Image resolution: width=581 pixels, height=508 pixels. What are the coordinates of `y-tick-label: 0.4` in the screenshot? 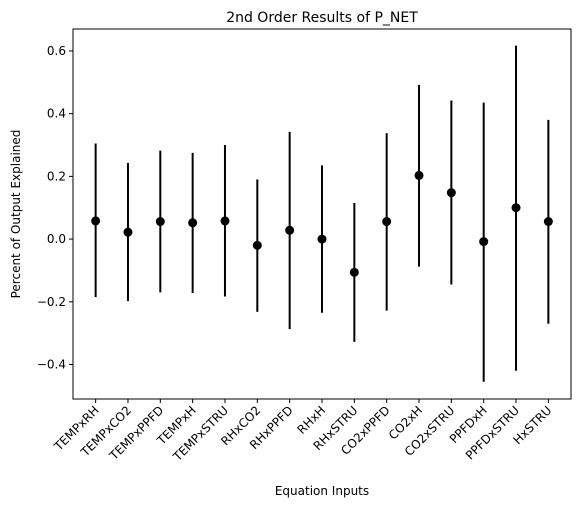 It's located at (56, 114).